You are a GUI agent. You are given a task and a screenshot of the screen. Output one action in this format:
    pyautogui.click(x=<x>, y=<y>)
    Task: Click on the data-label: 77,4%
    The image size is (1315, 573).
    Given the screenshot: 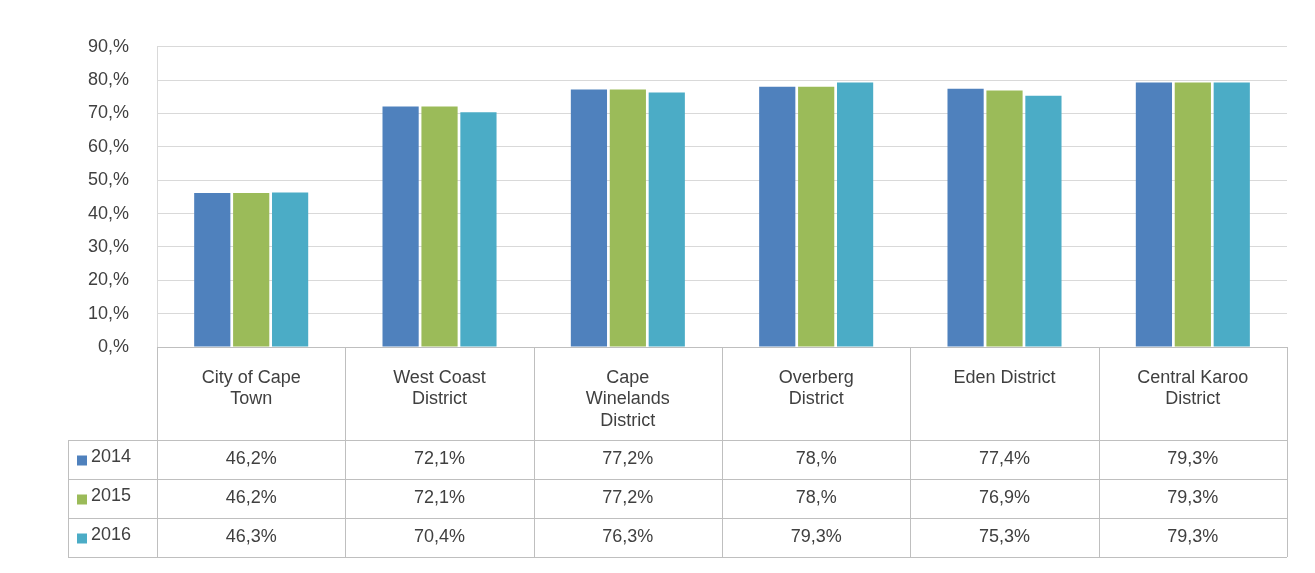 What is the action you would take?
    pyautogui.click(x=1004, y=458)
    